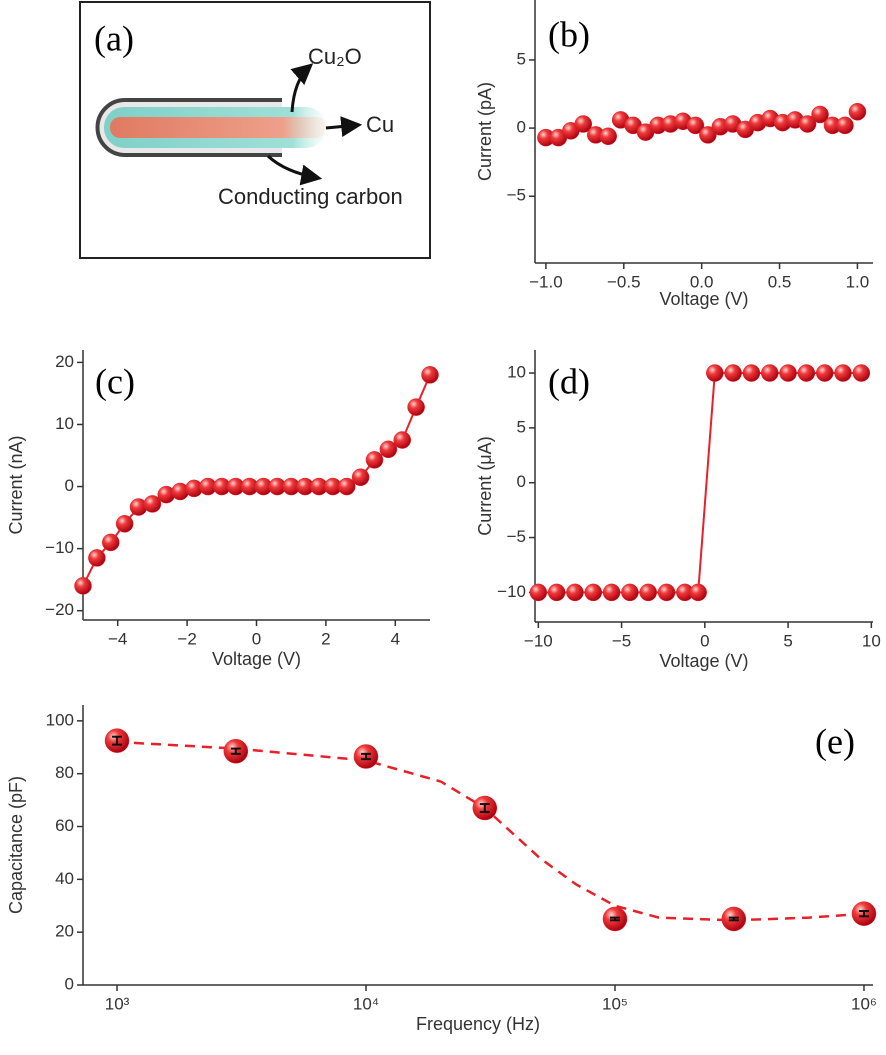 The width and height of the screenshot is (886, 1055). What do you see at coordinates (621, 640) in the screenshot?
I see `x-tick-label: −5` at bounding box center [621, 640].